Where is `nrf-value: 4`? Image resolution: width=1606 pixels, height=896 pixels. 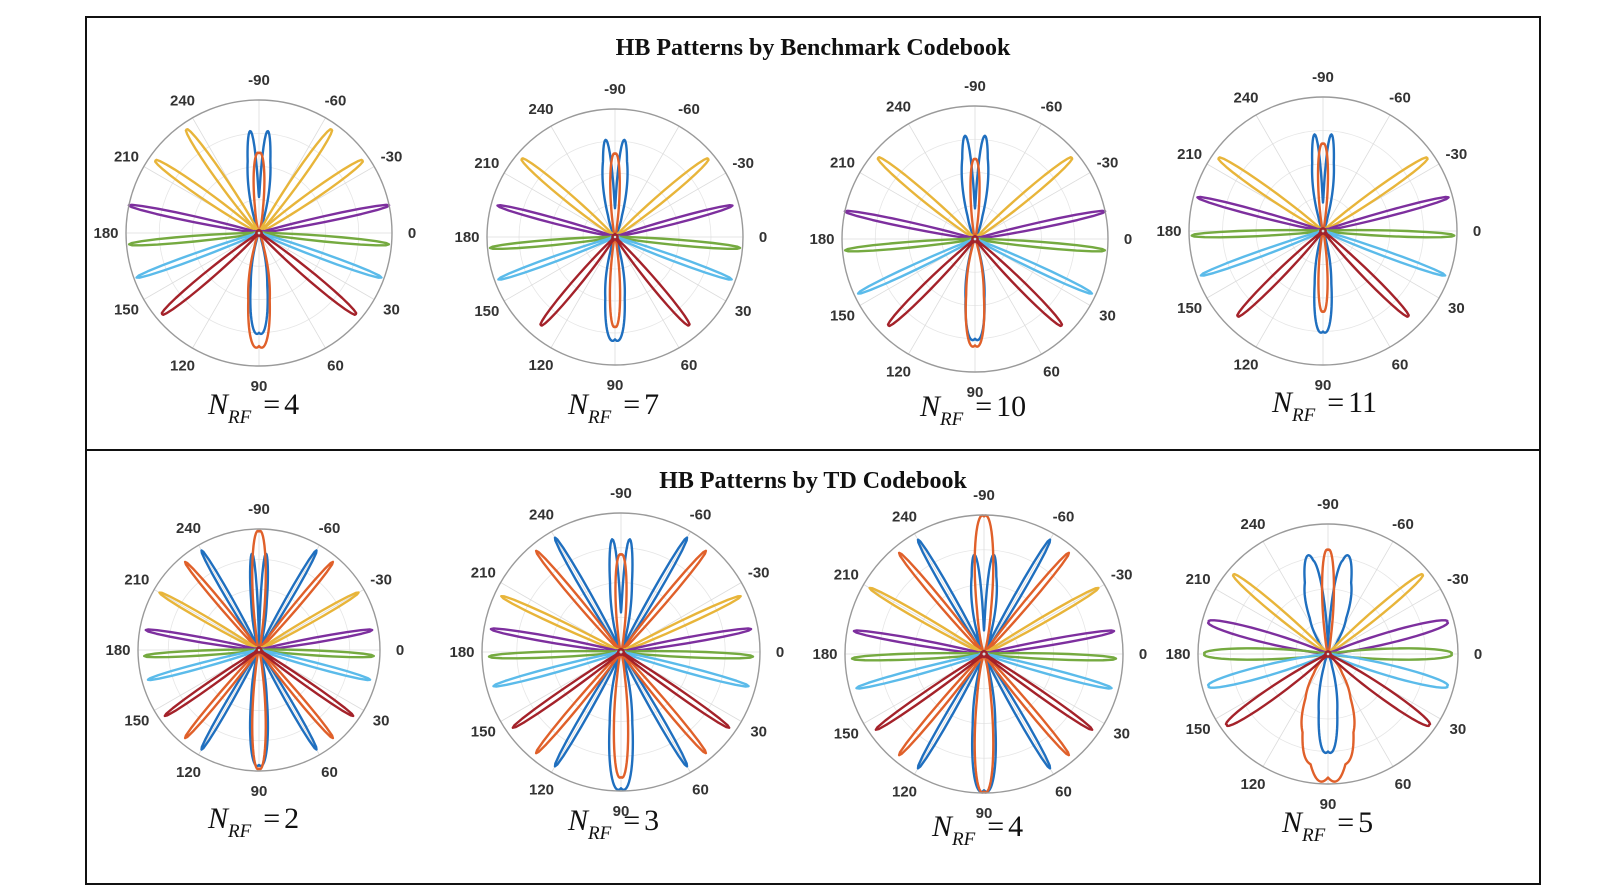
nrf-value: 4 is located at coordinates (292, 404).